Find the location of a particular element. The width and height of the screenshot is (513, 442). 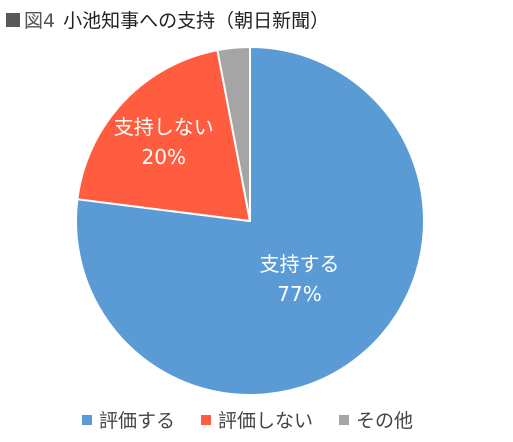

legend-item-sonota: その他 is located at coordinates (376, 419).